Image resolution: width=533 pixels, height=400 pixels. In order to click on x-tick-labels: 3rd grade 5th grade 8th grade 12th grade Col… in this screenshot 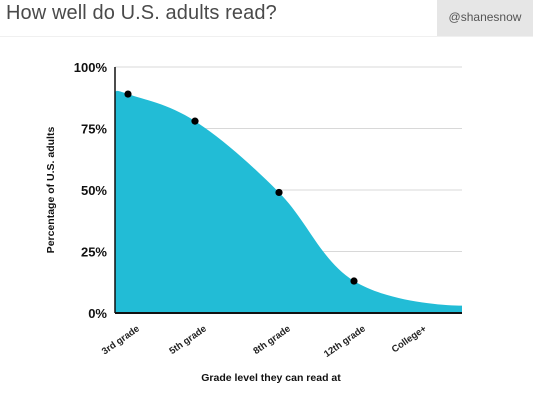, I will do `click(264, 341)`.